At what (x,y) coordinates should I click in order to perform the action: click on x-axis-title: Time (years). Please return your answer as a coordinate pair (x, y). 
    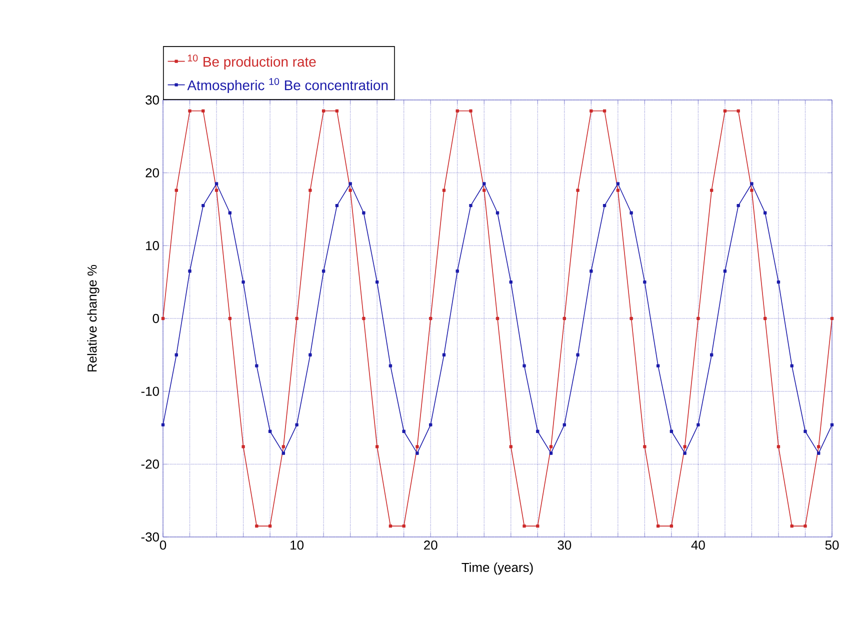
    Looking at the image, I should click on (497, 568).